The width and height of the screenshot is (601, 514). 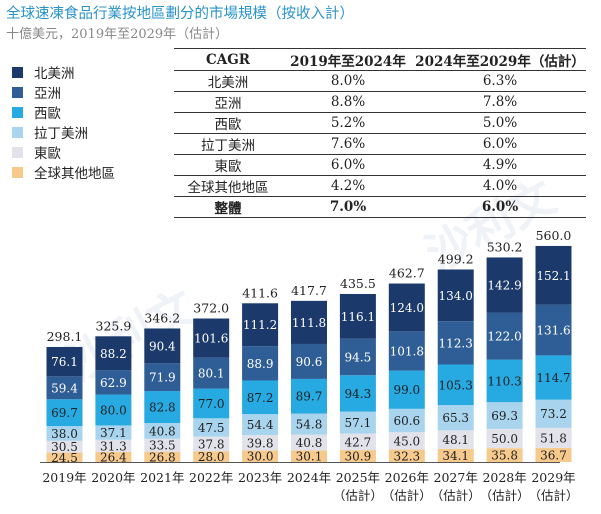 I want to click on data-label: 122.0, so click(x=504, y=337).